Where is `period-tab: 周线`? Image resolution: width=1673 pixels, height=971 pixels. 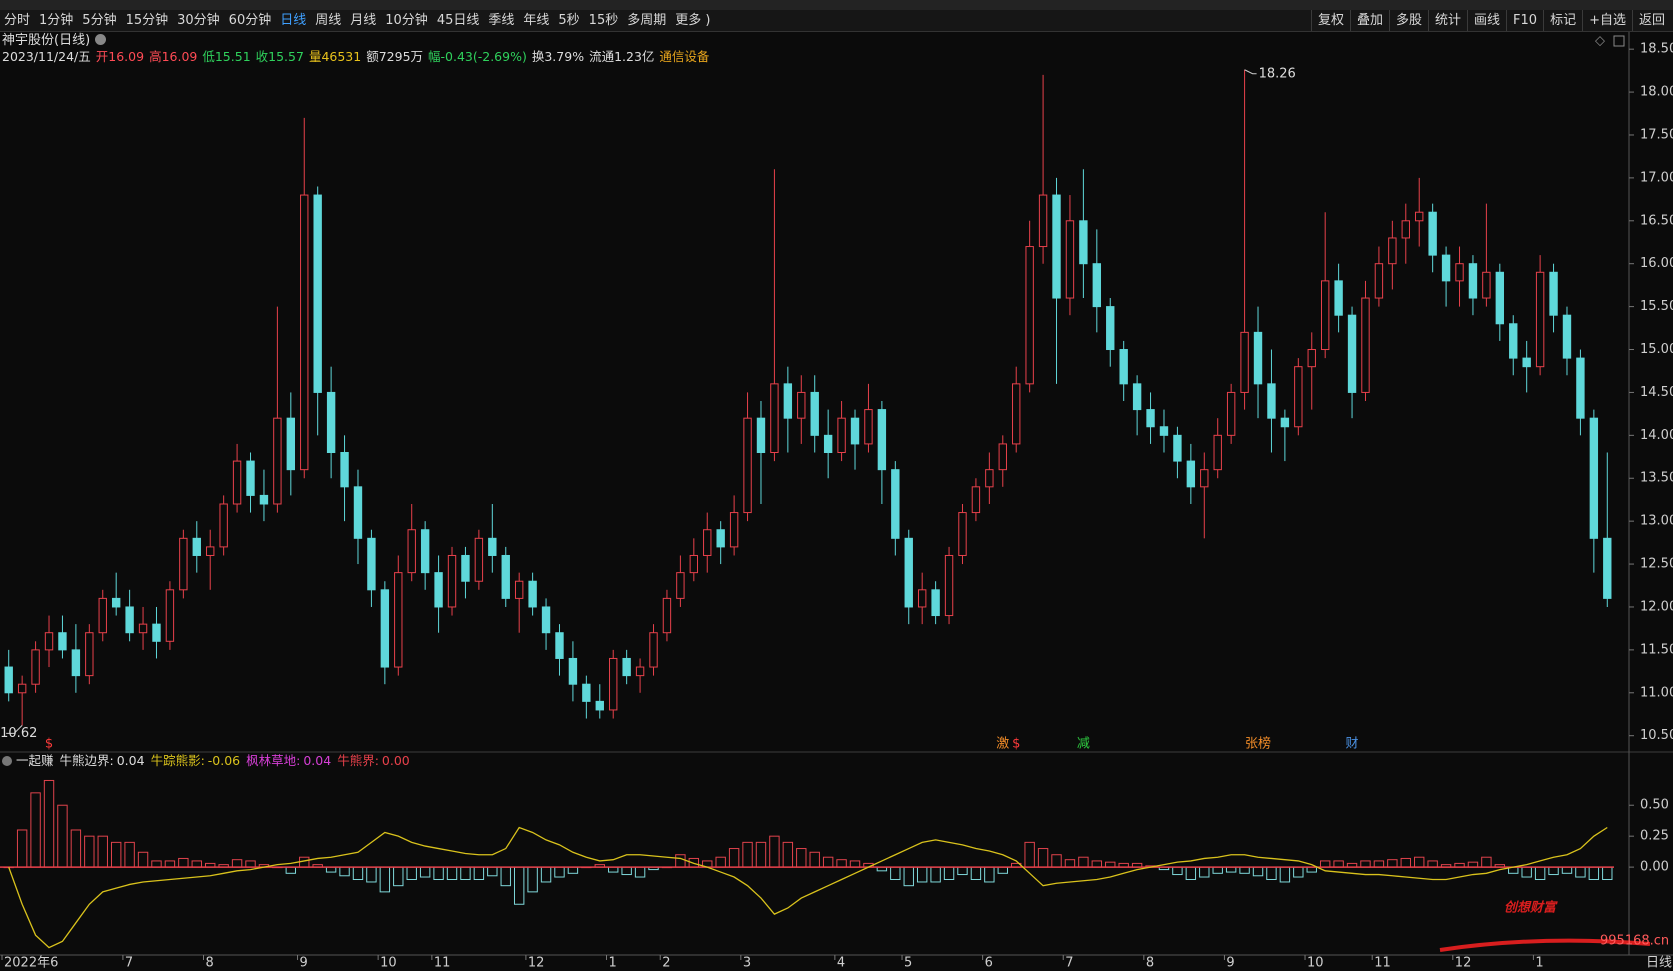
period-tab: 周线 is located at coordinates (328, 20).